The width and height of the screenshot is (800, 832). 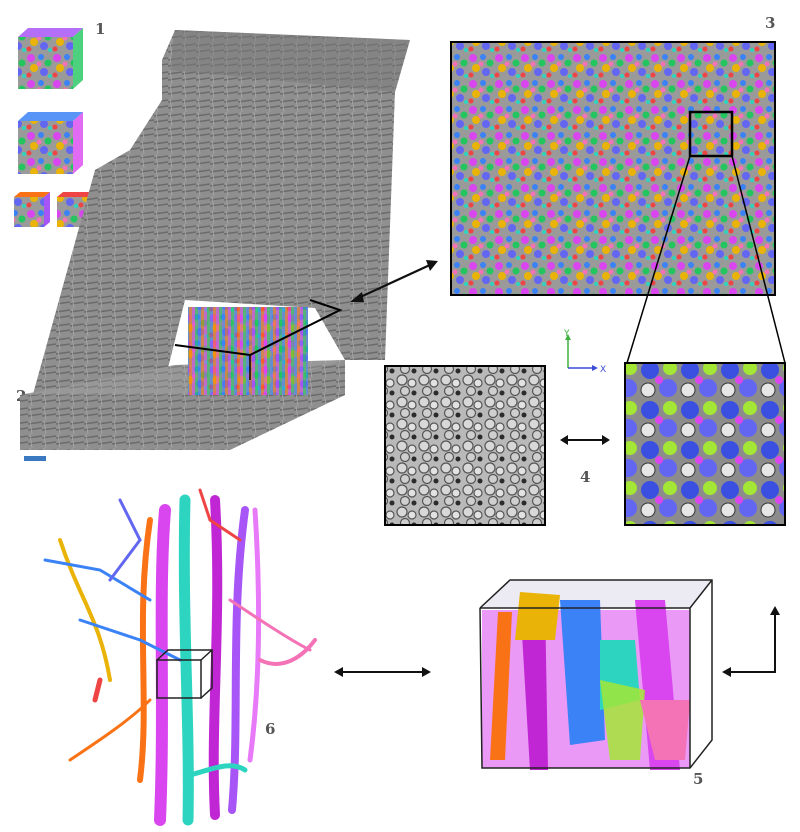 I want to click on double-arrow-icon, so click(x=394, y=281).